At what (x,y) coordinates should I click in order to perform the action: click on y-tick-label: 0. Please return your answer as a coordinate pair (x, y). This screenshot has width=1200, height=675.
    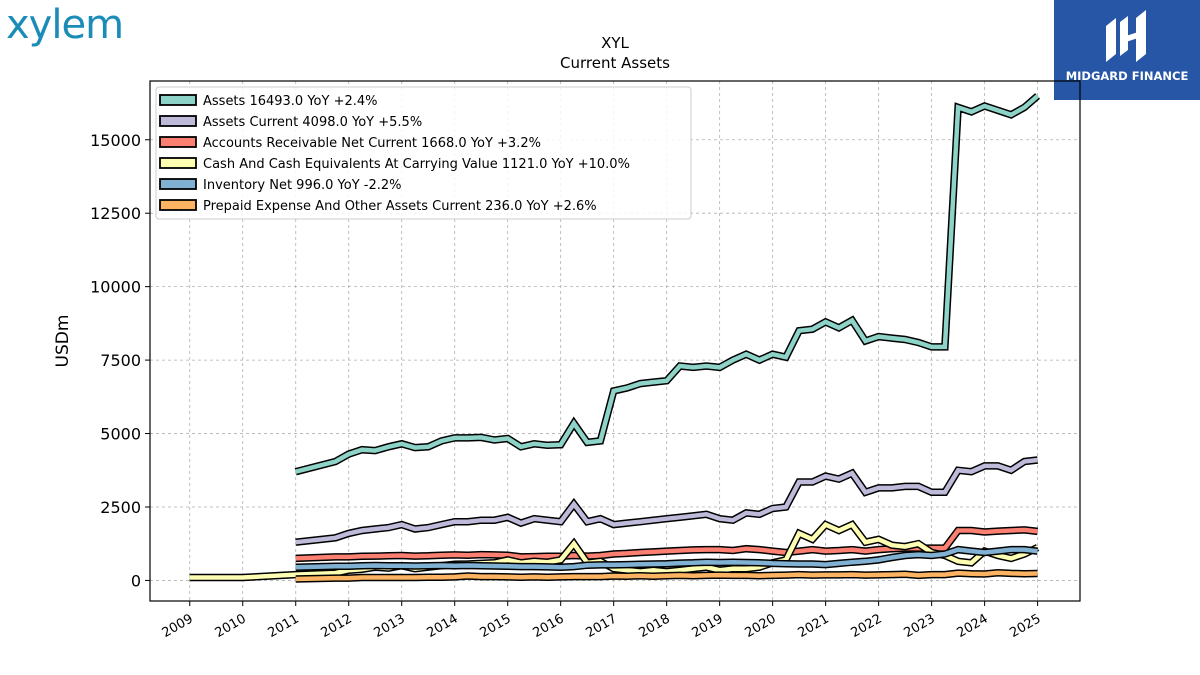
    Looking at the image, I should click on (136, 580).